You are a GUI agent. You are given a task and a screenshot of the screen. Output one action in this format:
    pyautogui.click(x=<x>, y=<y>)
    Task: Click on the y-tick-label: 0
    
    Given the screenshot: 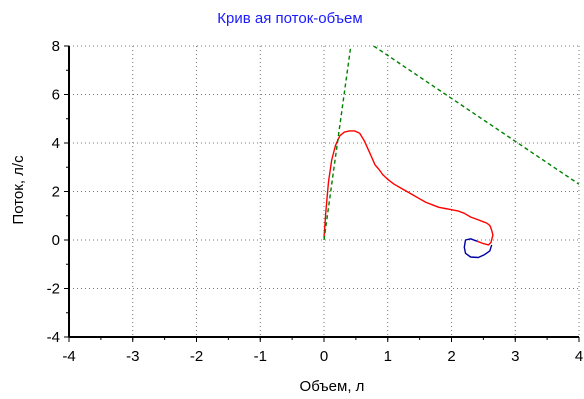 What is the action you would take?
    pyautogui.click(x=56, y=240)
    